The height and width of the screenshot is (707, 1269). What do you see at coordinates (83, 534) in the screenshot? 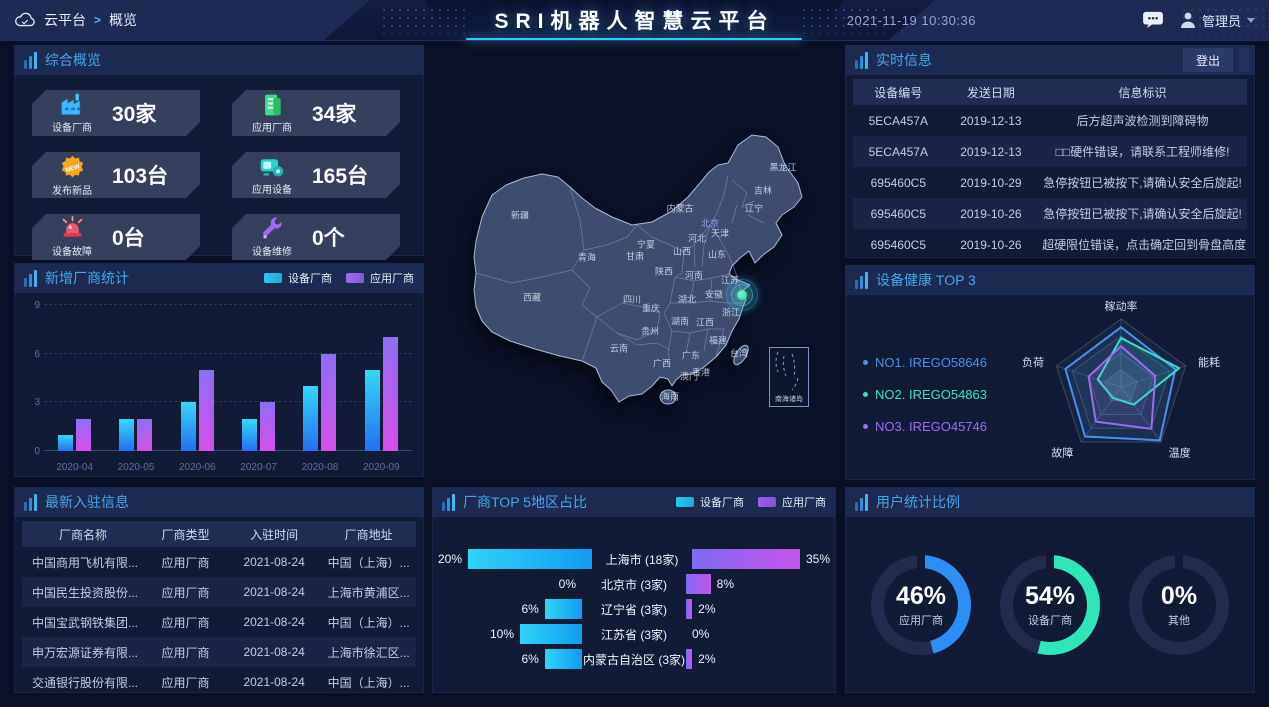
I see `column-header-厂商名称: 厂商名称` at bounding box center [83, 534].